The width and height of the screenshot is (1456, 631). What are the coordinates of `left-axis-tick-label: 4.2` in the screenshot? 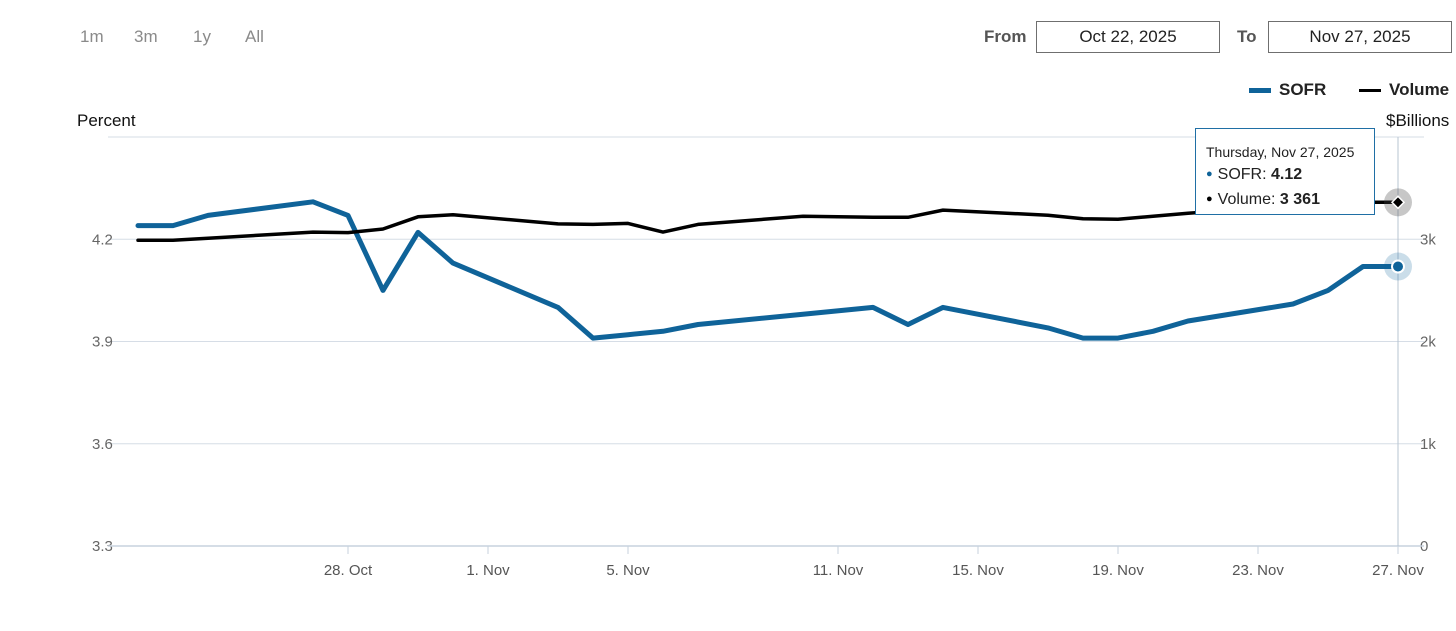 It's located at (102, 239).